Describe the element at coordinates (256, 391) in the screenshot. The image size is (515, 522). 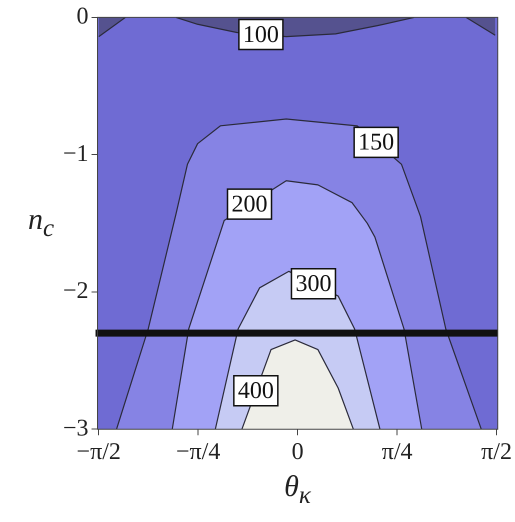
I see `annotation: 400` at that location.